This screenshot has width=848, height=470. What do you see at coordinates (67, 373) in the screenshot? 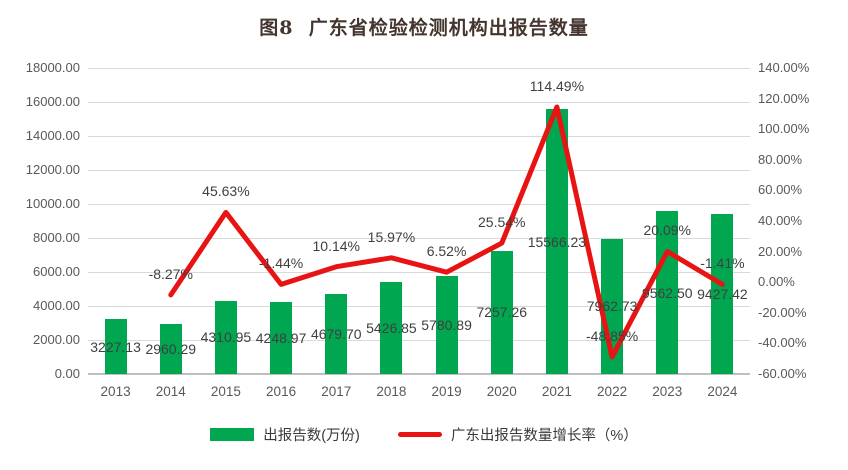
I see `left-axis-tick-label: 0.00` at bounding box center [67, 373].